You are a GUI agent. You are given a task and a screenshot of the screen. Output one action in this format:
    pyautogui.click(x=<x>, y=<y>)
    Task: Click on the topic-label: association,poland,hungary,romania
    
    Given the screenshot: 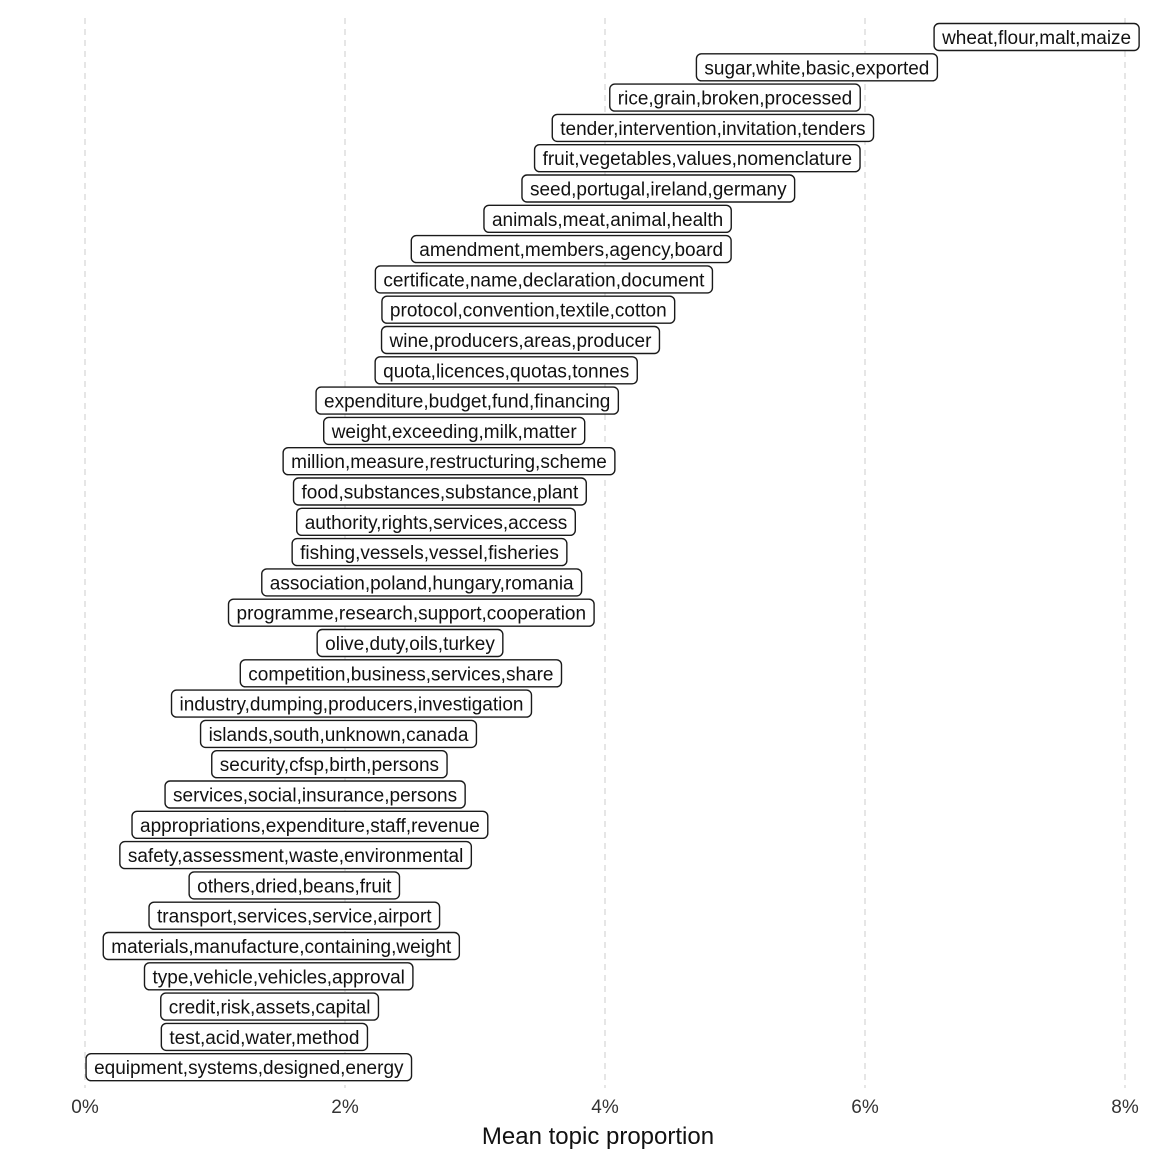 What is the action you would take?
    pyautogui.click(x=422, y=582)
    